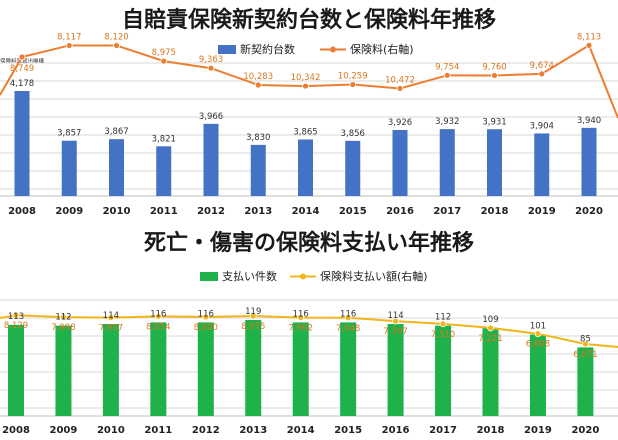 Image resolution: width=618 pixels, height=440 pixels. What do you see at coordinates (111, 329) in the screenshot?
I see `line-value-label: 7,957` at bounding box center [111, 329].